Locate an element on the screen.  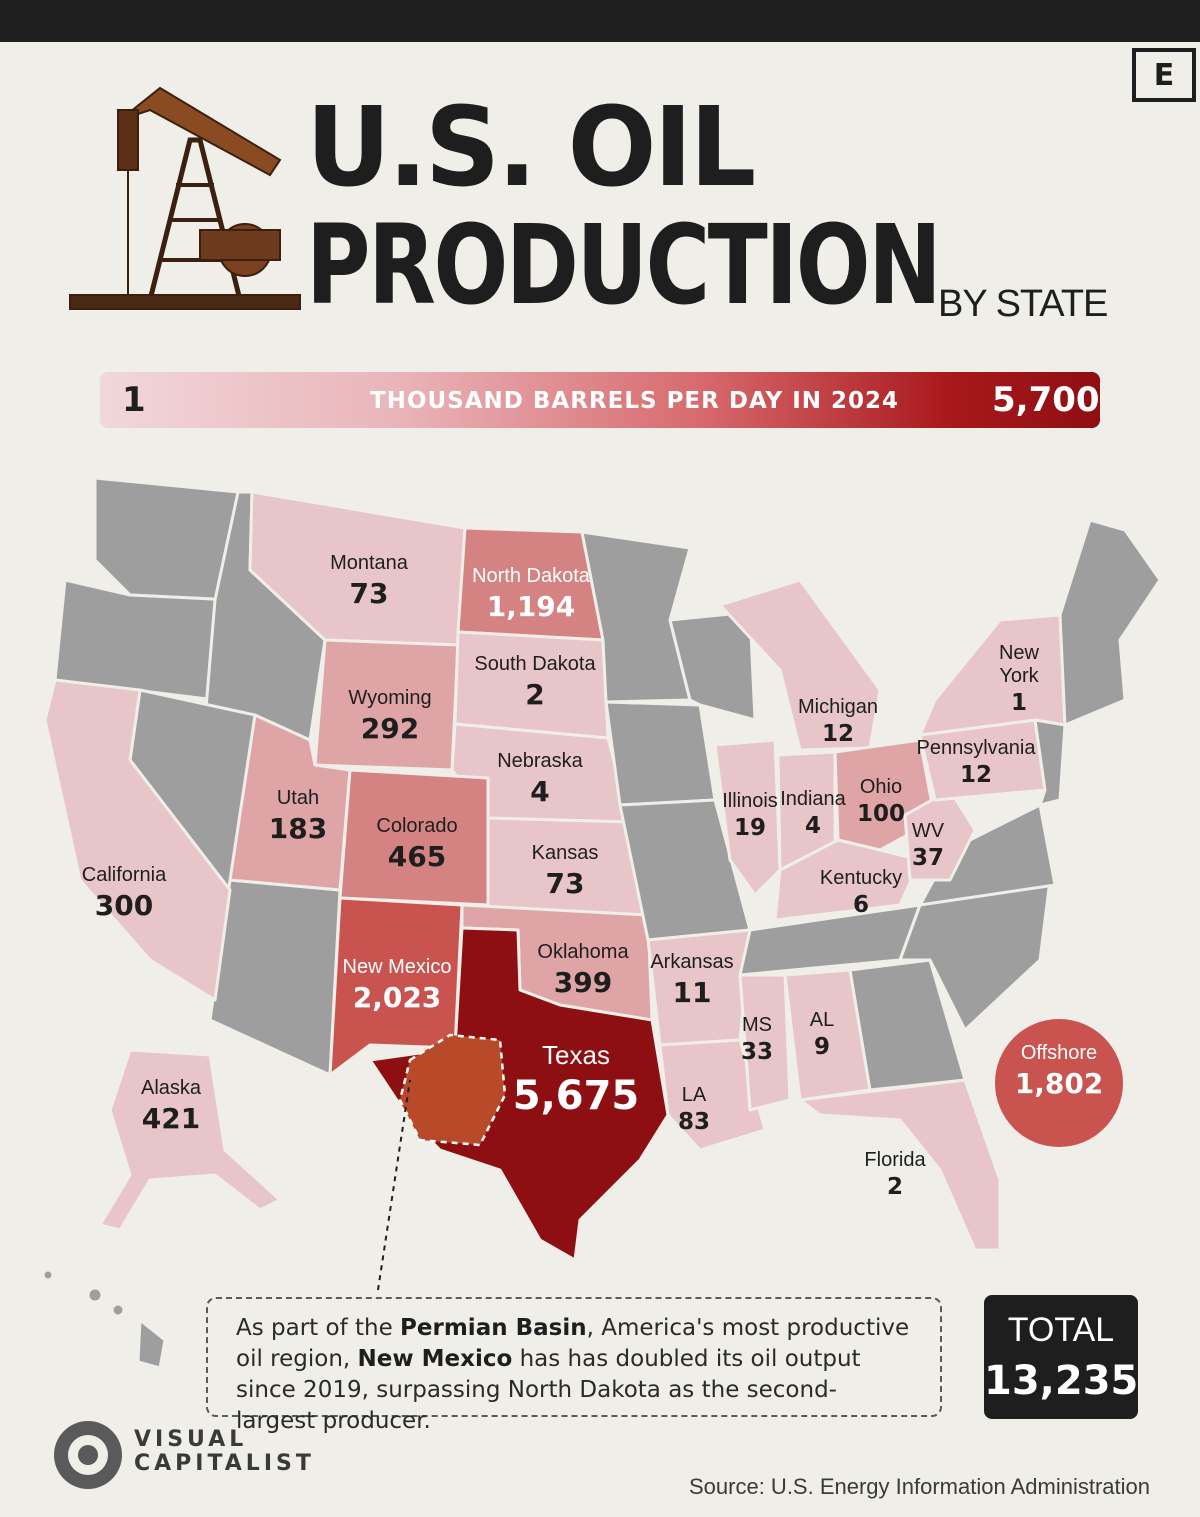
label-north-dakota: North Dakota 1,194 is located at coordinates (531, 594).